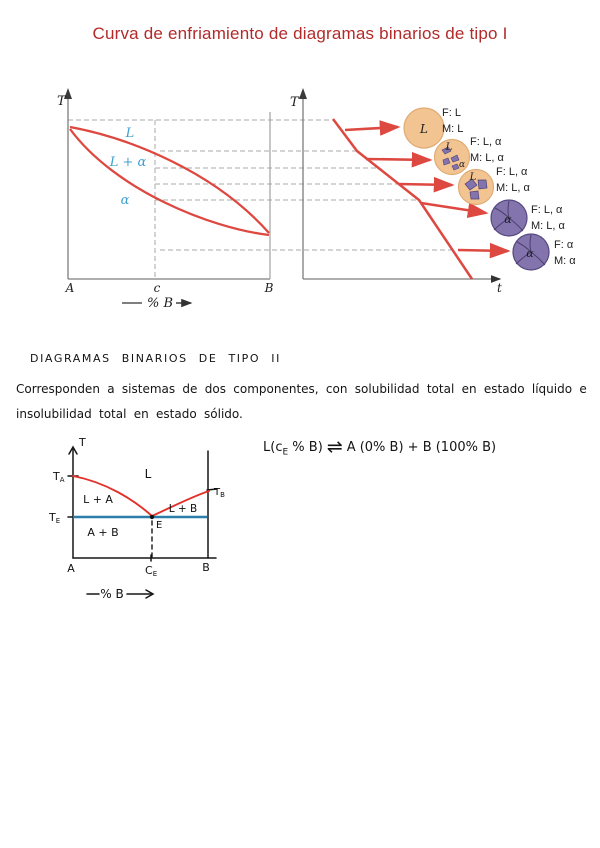 The image size is (600, 848). What do you see at coordinates (219, 493) in the screenshot?
I see `sketch-tb-label: TB` at bounding box center [219, 493].